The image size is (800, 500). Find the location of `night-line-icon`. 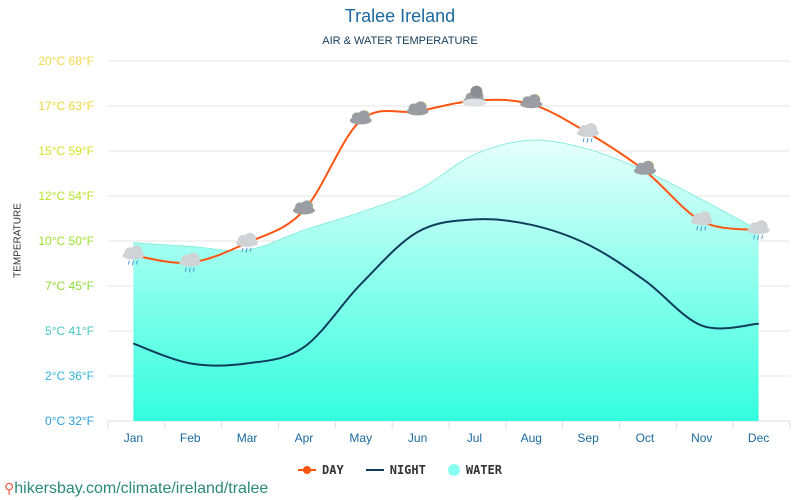

night-line-icon is located at coordinates (374, 470).